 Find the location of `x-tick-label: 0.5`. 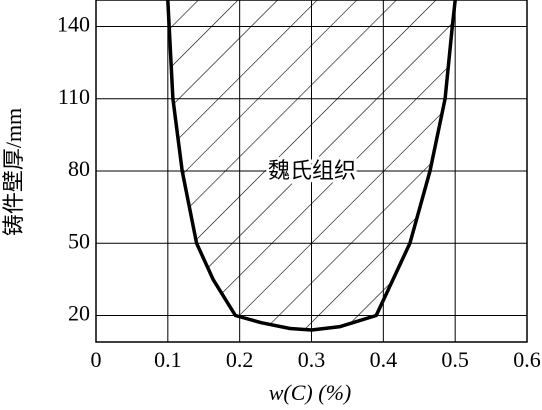

x-tick-label: 0.5 is located at coordinates (455, 359).